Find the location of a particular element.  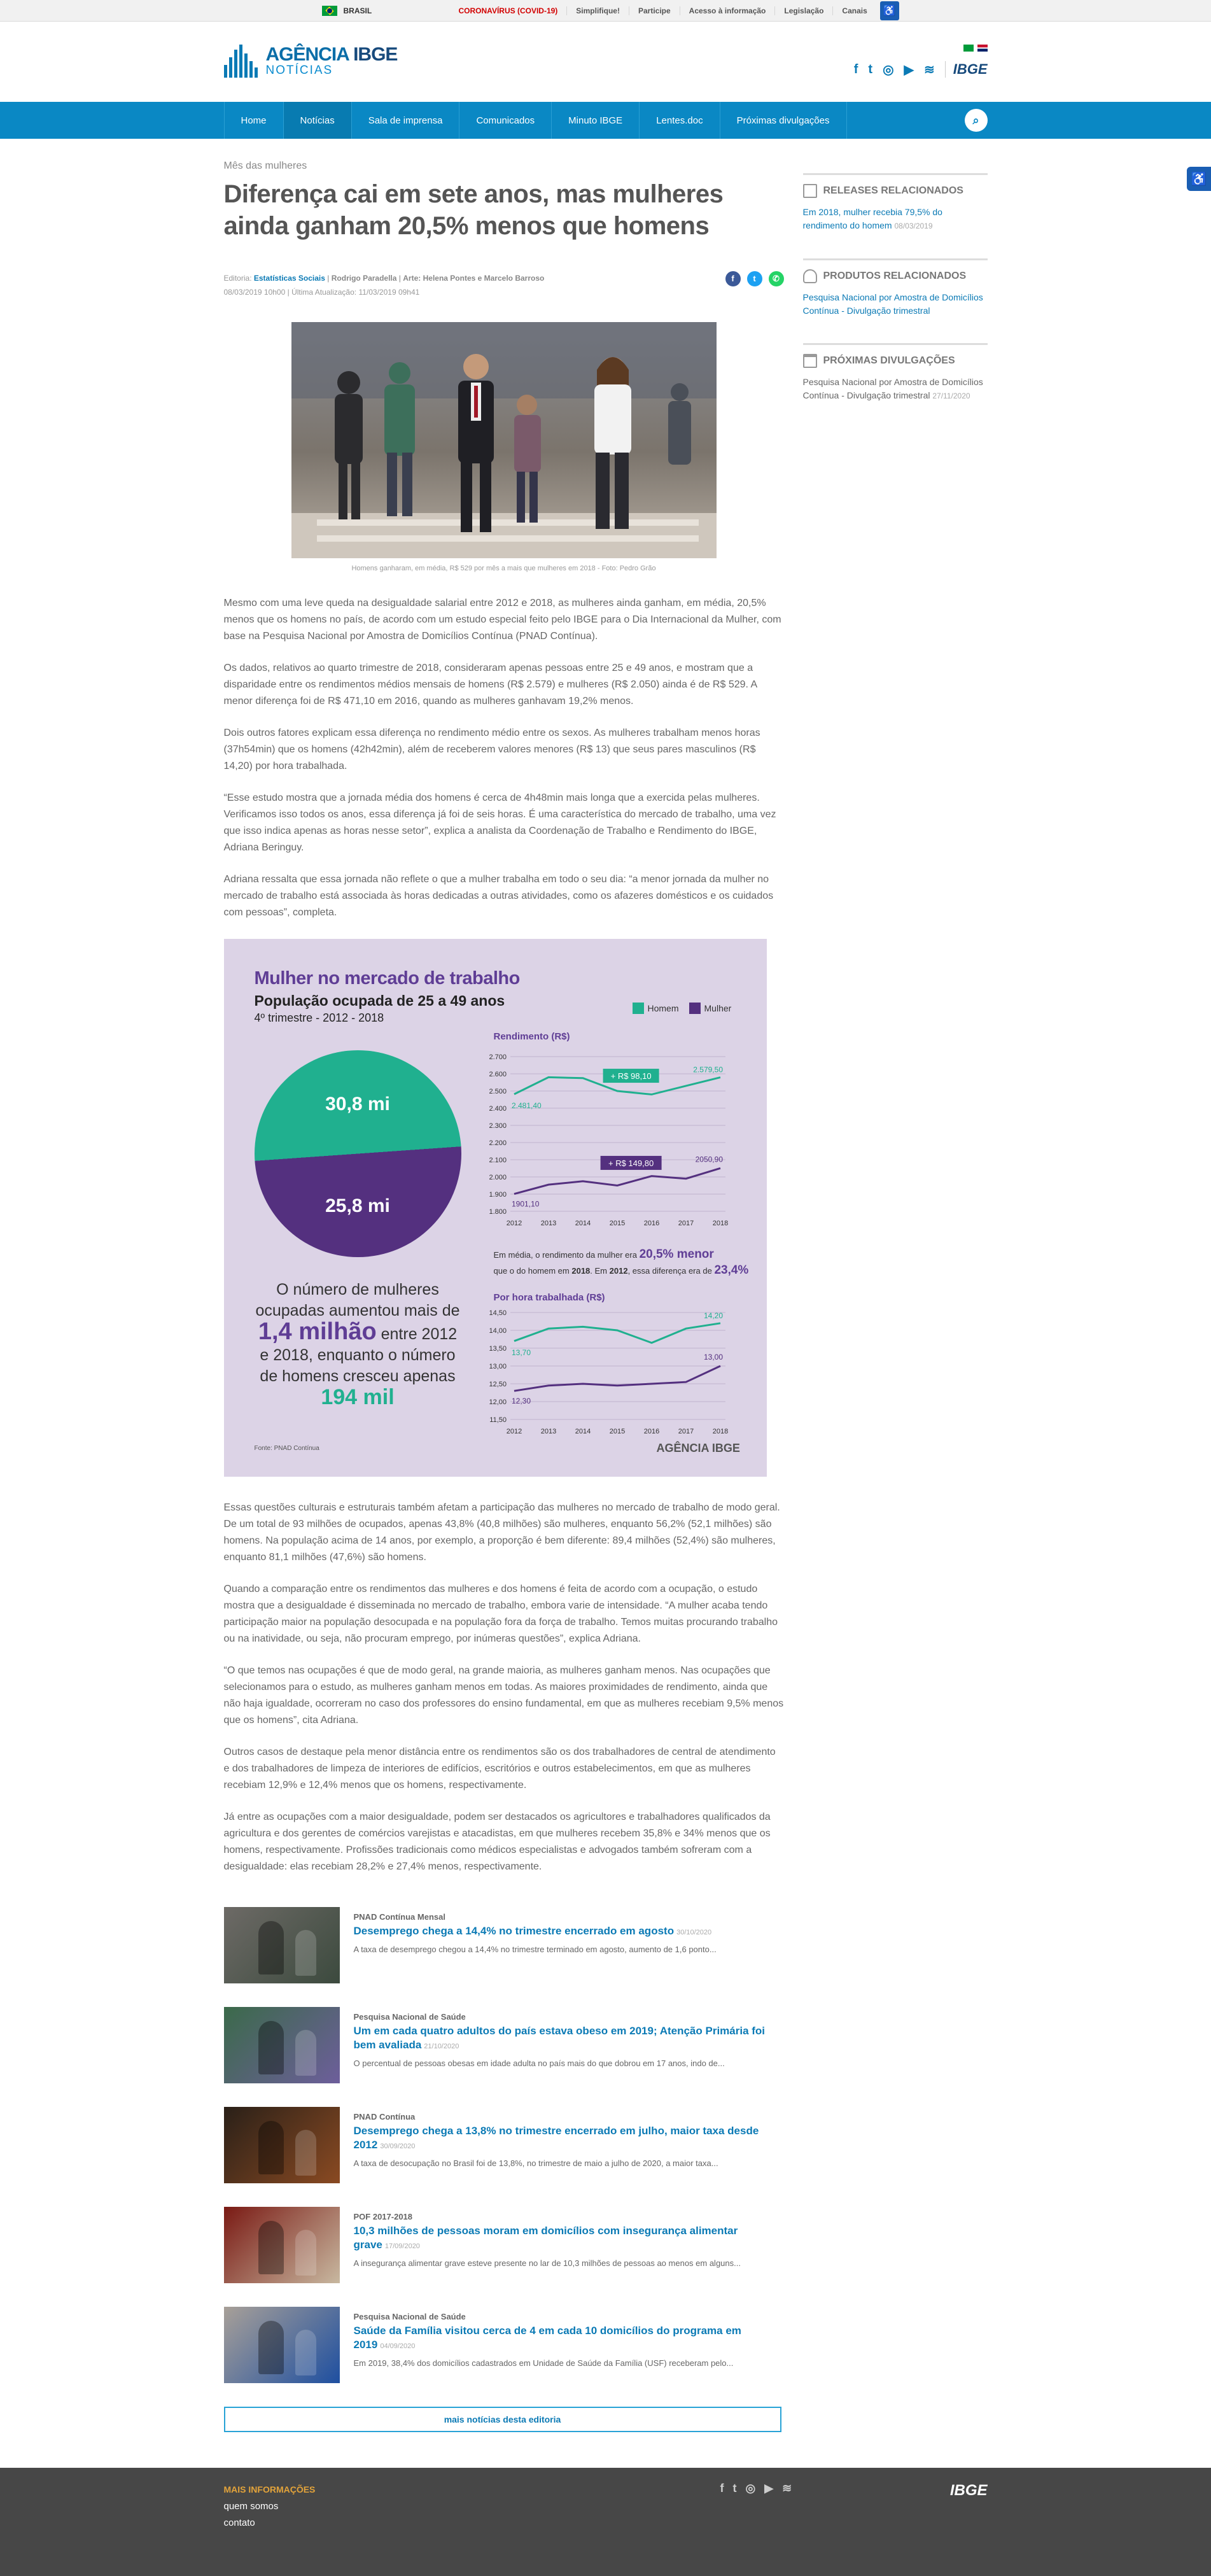

footer-instagram-icon: ◎ is located at coordinates (751, 2489).